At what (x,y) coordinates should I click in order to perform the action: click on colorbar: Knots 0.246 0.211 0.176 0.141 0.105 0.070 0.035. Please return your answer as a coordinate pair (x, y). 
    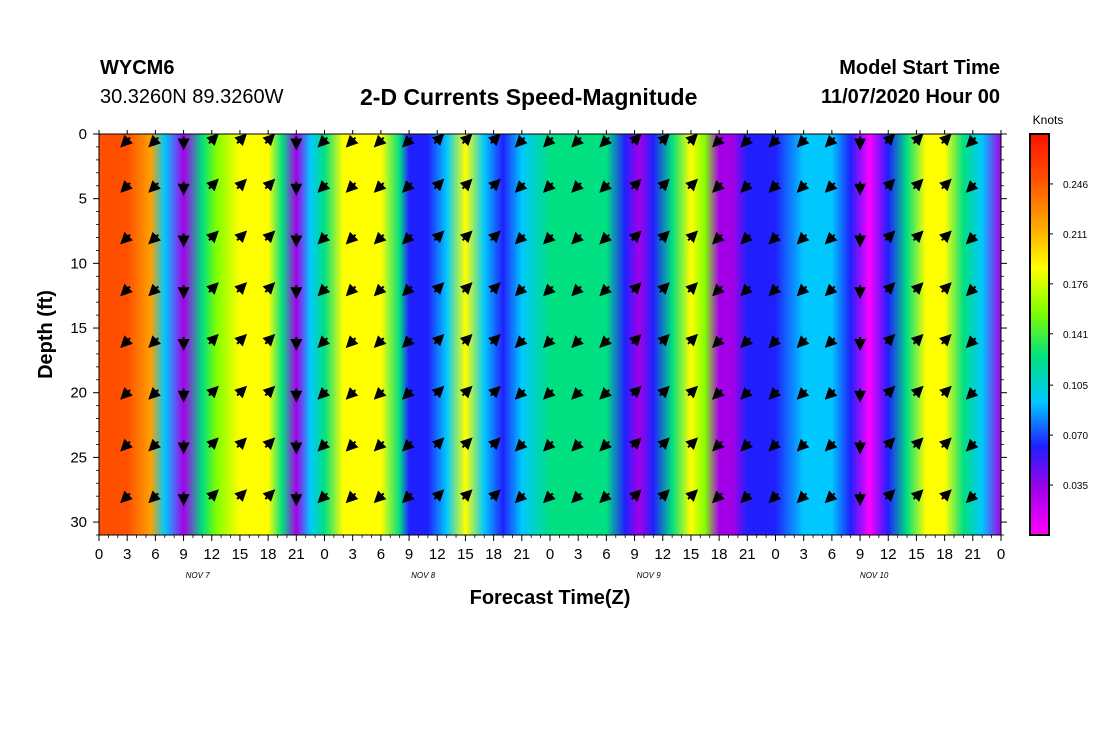
    Looking at the image, I should click on (1058, 324).